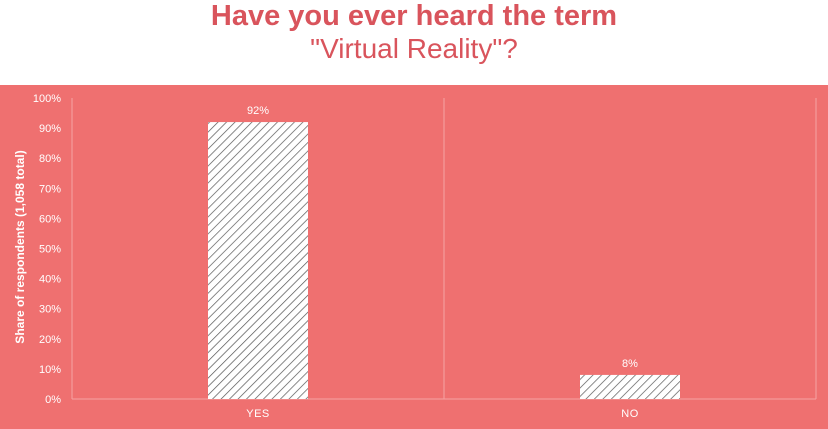 The width and height of the screenshot is (828, 429). Describe the element at coordinates (258, 111) in the screenshot. I see `value-label: 92%` at that location.